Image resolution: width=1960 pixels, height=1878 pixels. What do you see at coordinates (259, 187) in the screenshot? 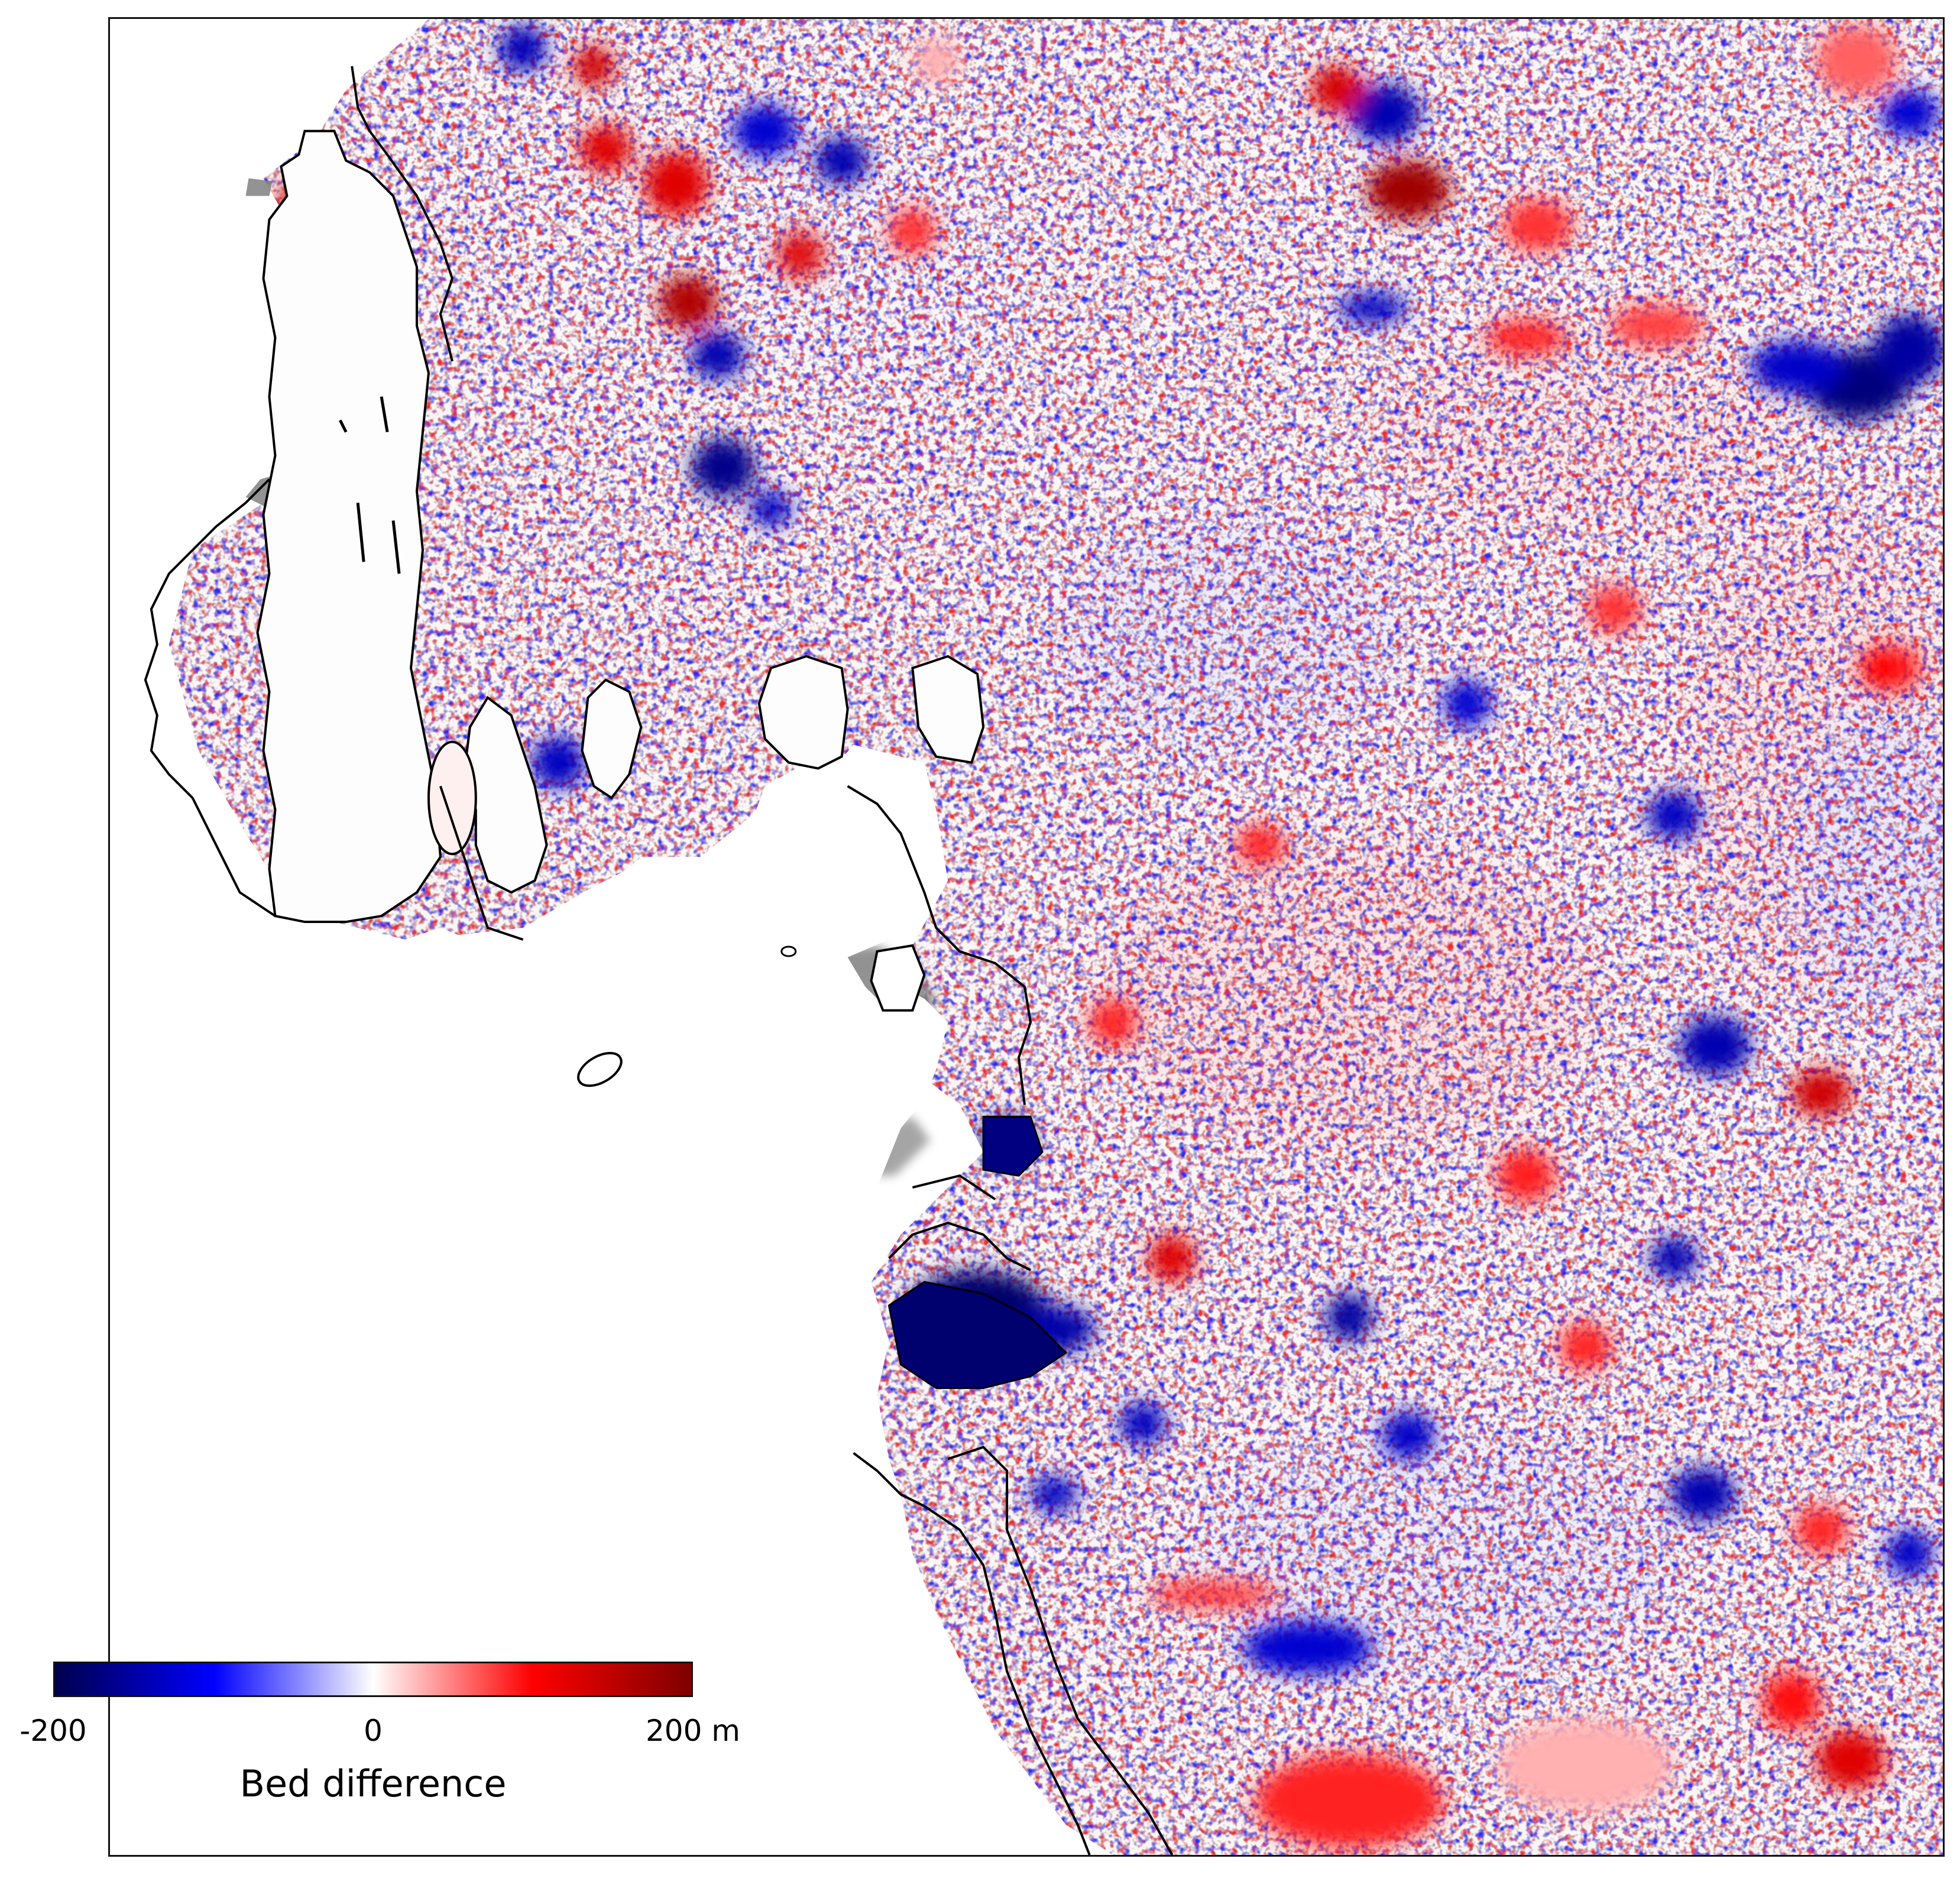
I see `no-data-shadow` at bounding box center [259, 187].